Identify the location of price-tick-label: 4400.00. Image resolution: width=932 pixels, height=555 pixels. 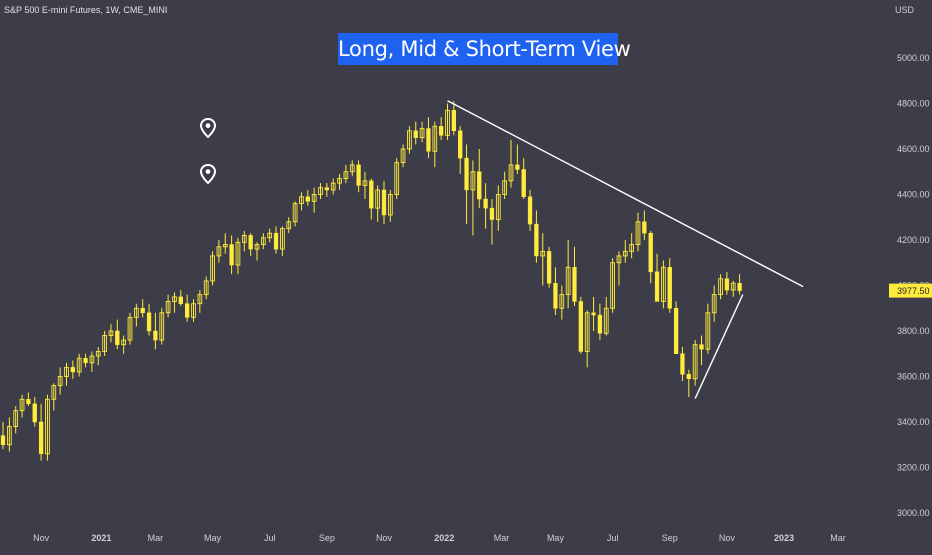
(913, 195).